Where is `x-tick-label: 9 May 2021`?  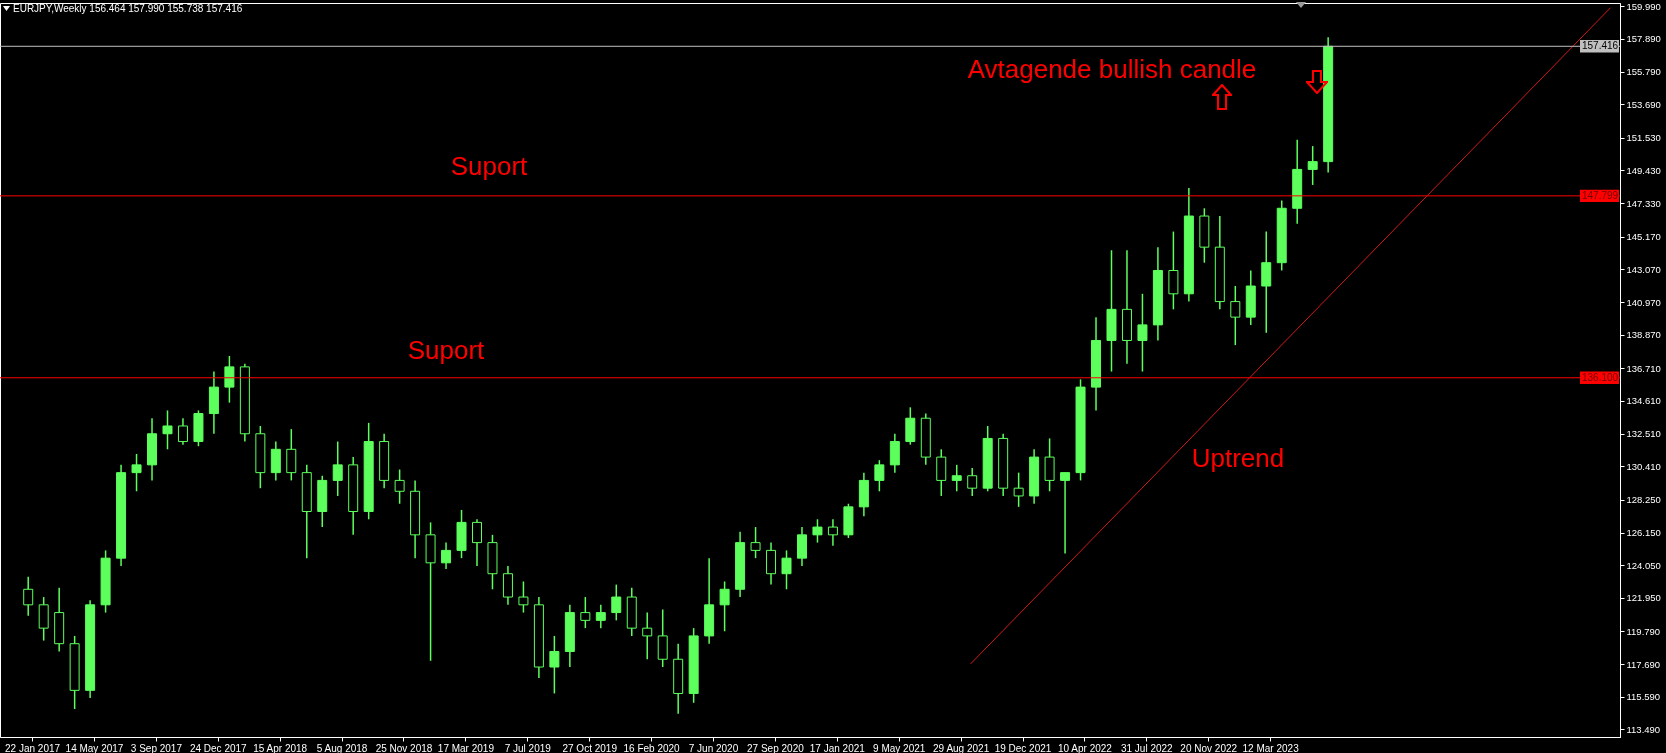
x-tick-label: 9 May 2021 is located at coordinates (899, 747).